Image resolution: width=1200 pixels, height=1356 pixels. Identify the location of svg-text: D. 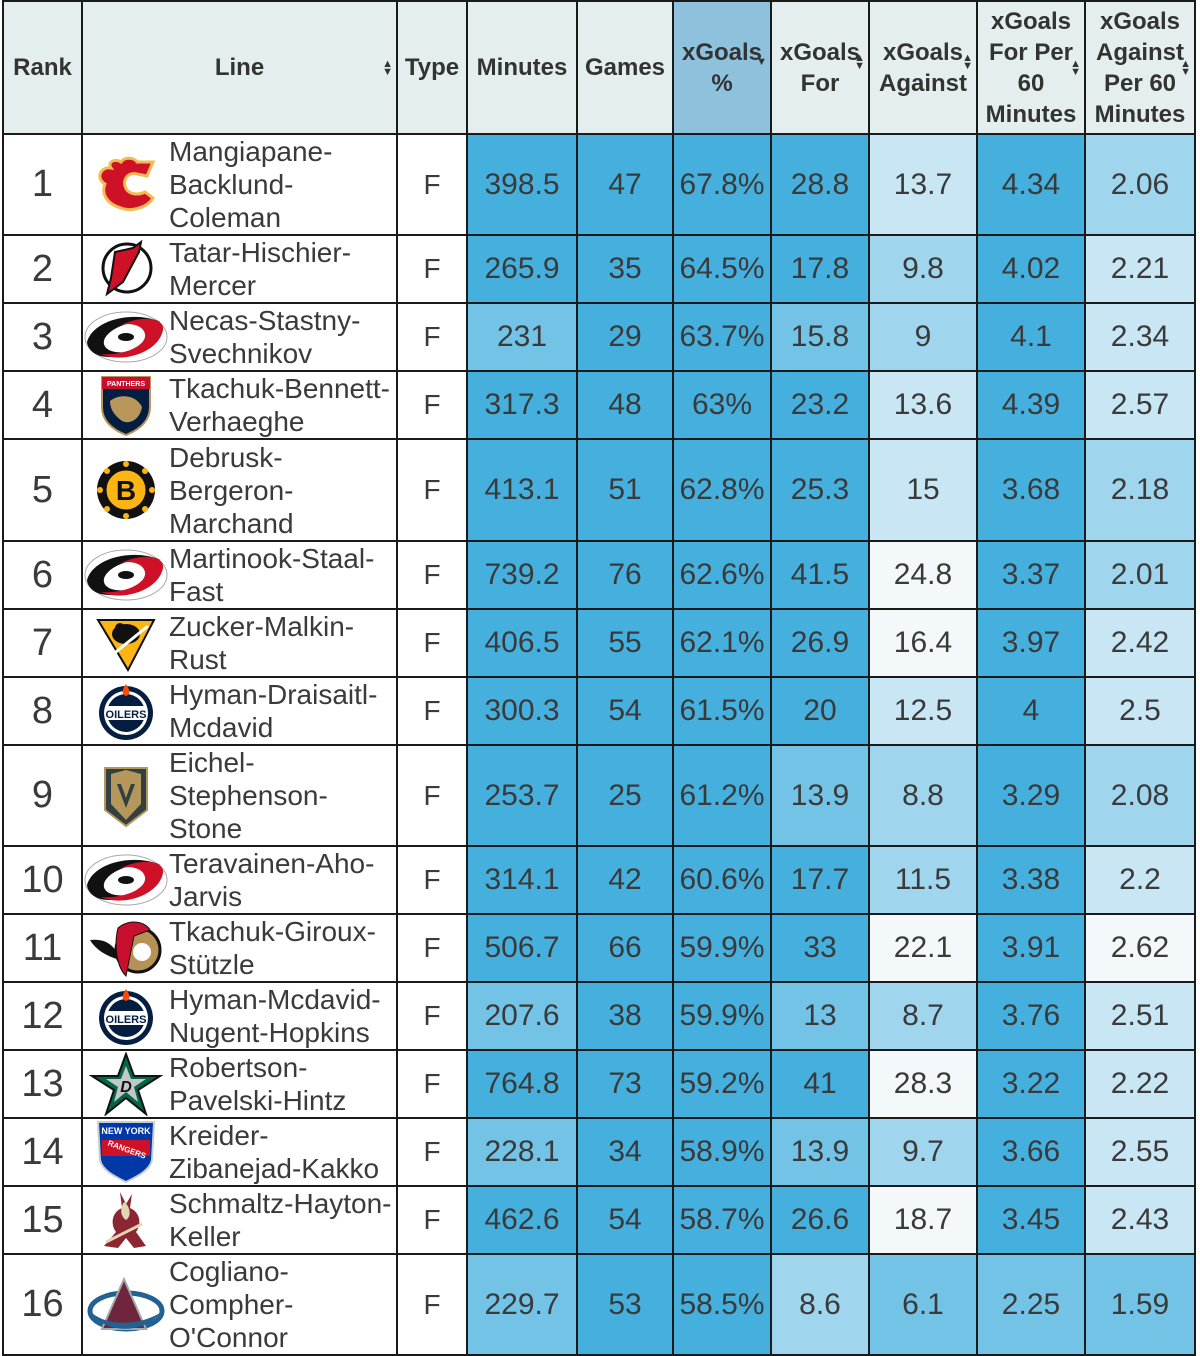
(126, 1087).